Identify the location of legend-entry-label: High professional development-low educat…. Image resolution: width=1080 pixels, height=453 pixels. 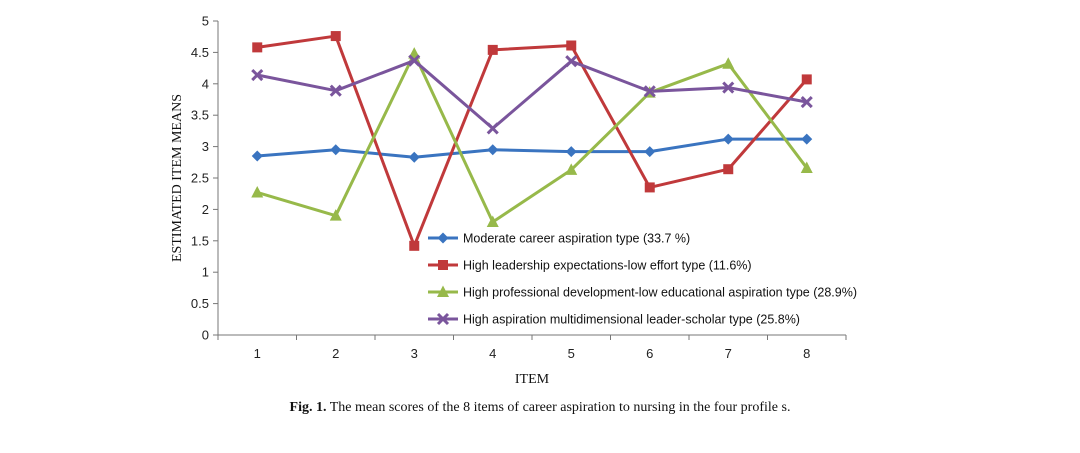
(660, 293).